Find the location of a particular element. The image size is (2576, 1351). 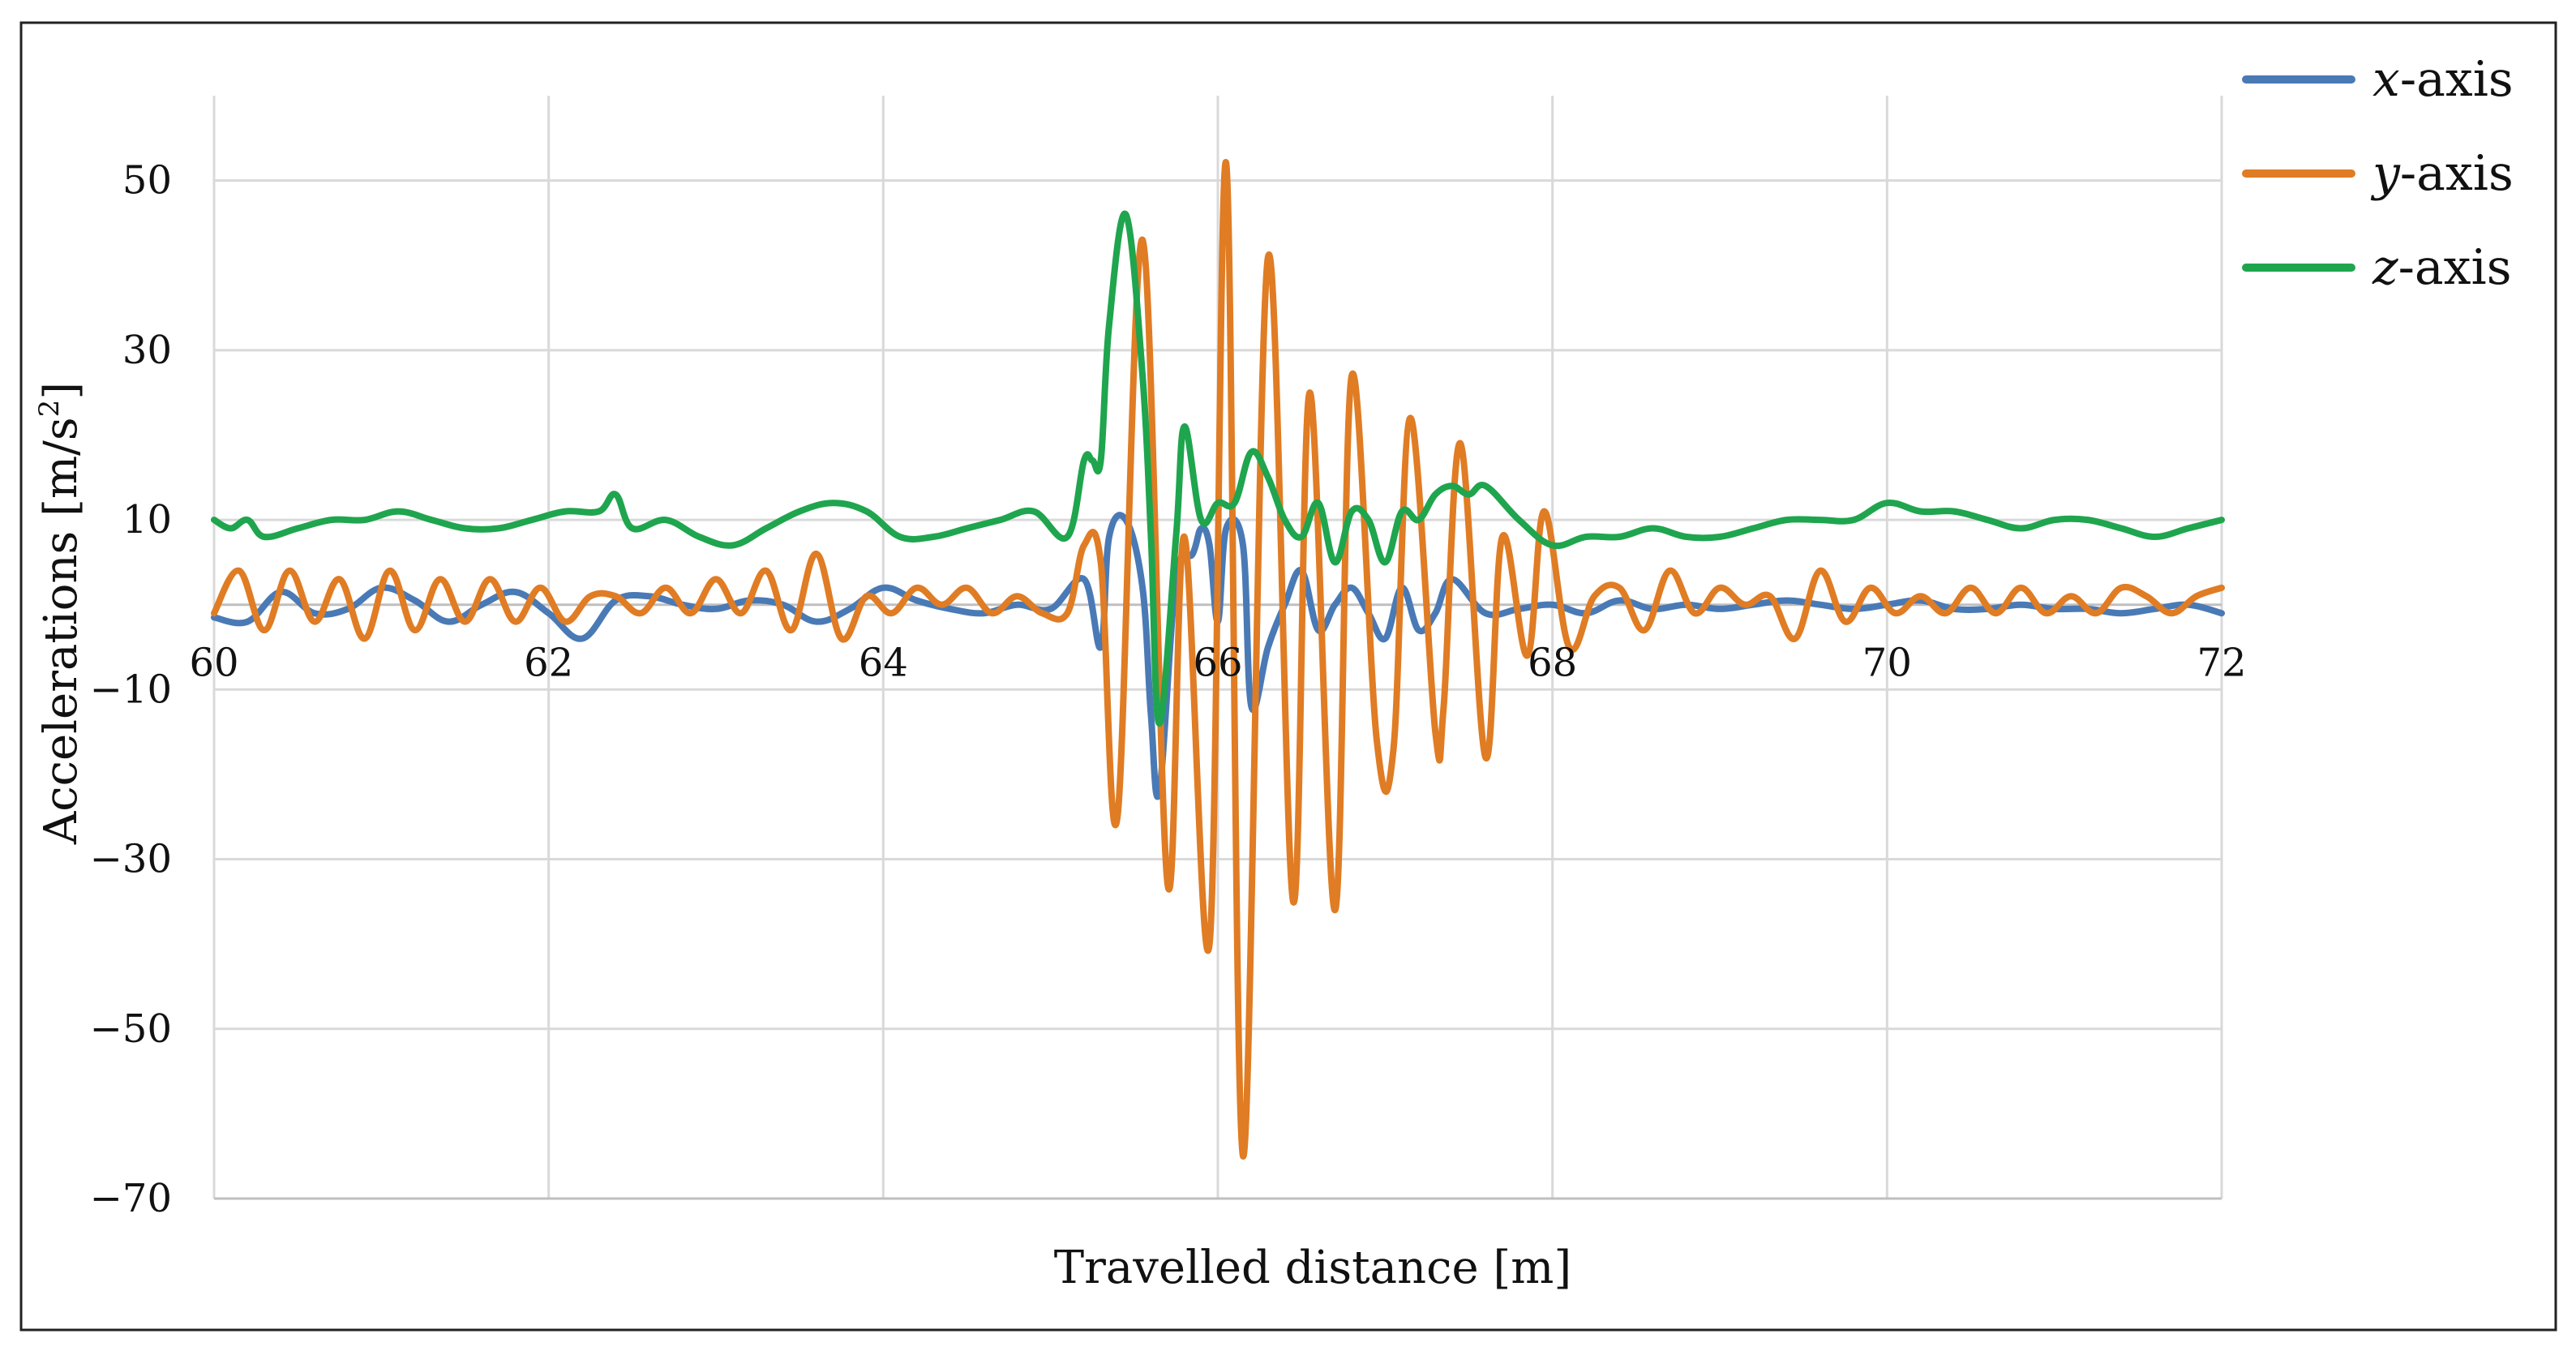

y-tick-label: −70 is located at coordinates (131, 1198).